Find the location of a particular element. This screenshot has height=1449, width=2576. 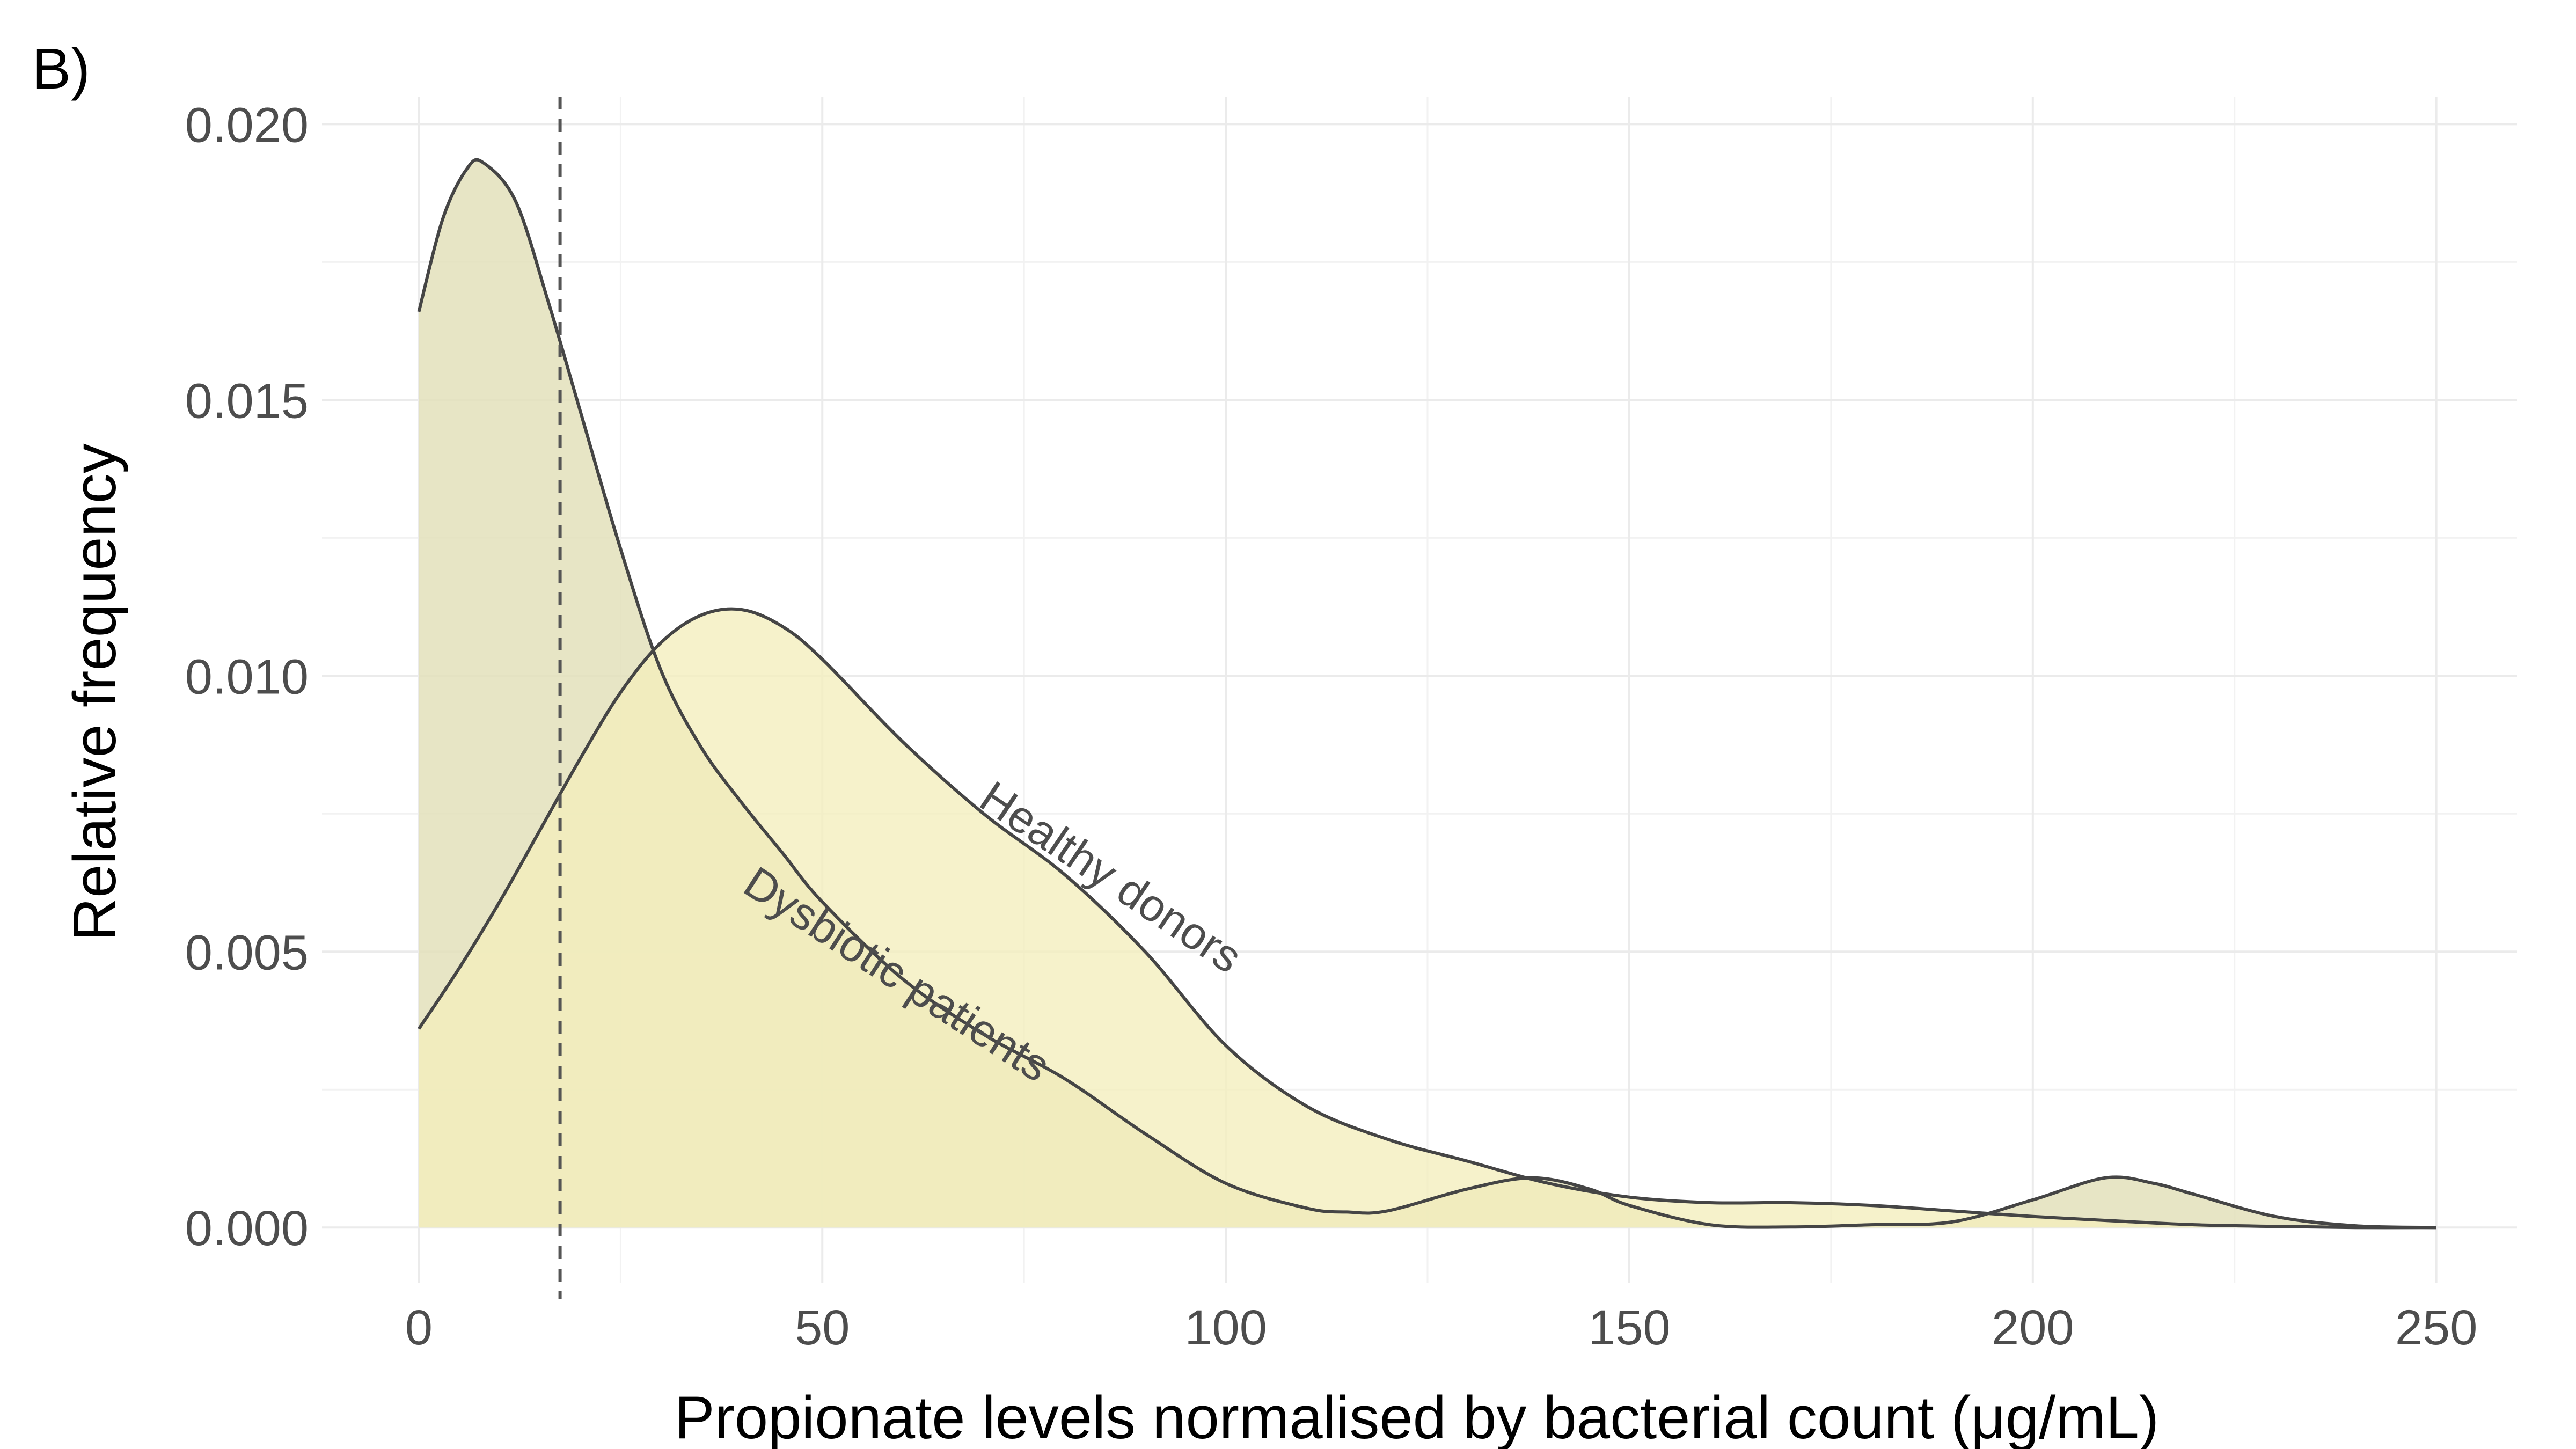

x-tick-label: 100 is located at coordinates (1225, 1327).